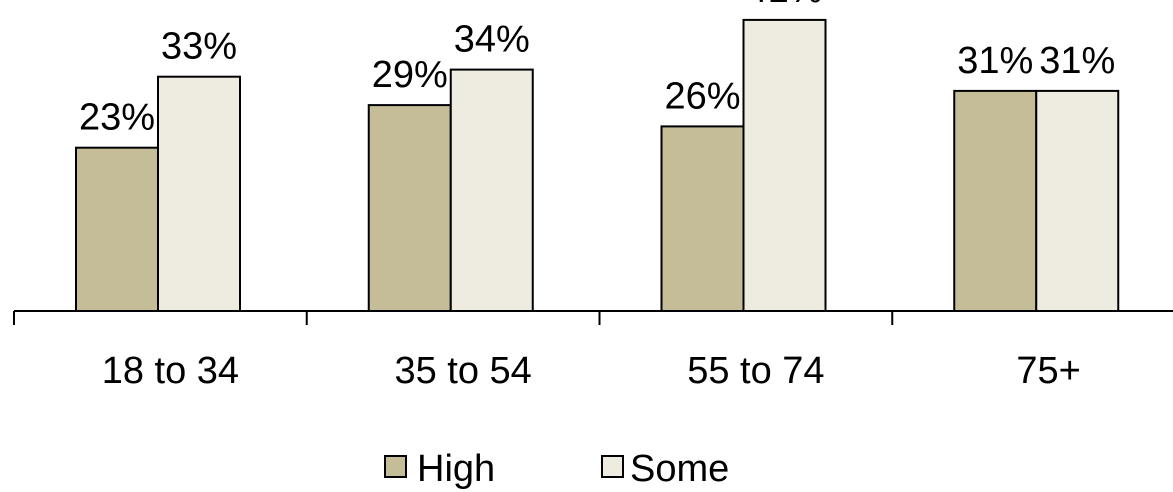 This screenshot has height=492, width=1173. I want to click on legend: High Some, so click(556, 469).